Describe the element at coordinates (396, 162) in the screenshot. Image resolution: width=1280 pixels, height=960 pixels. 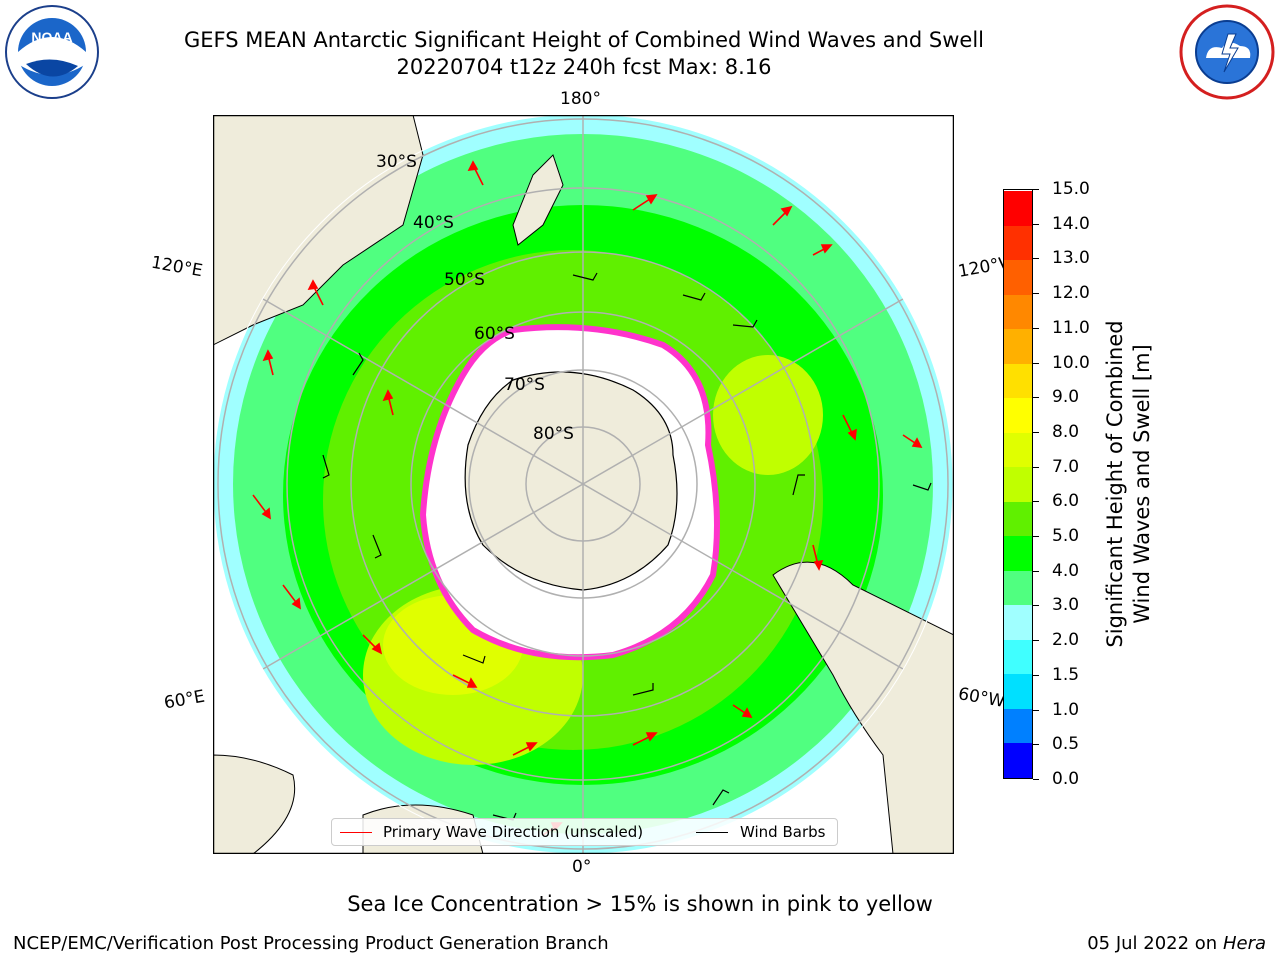
I see `lat-label-30s: 30°S` at that location.